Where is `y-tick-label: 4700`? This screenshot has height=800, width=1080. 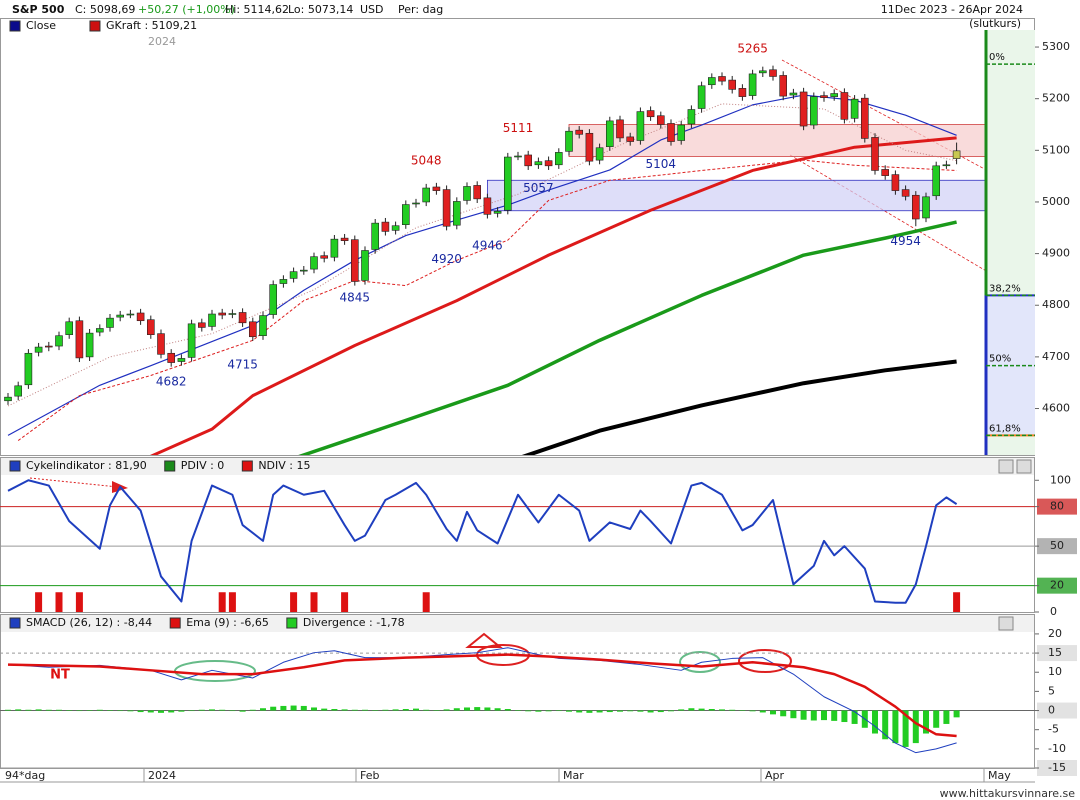 y-tick-label: 4700 is located at coordinates (1056, 356).